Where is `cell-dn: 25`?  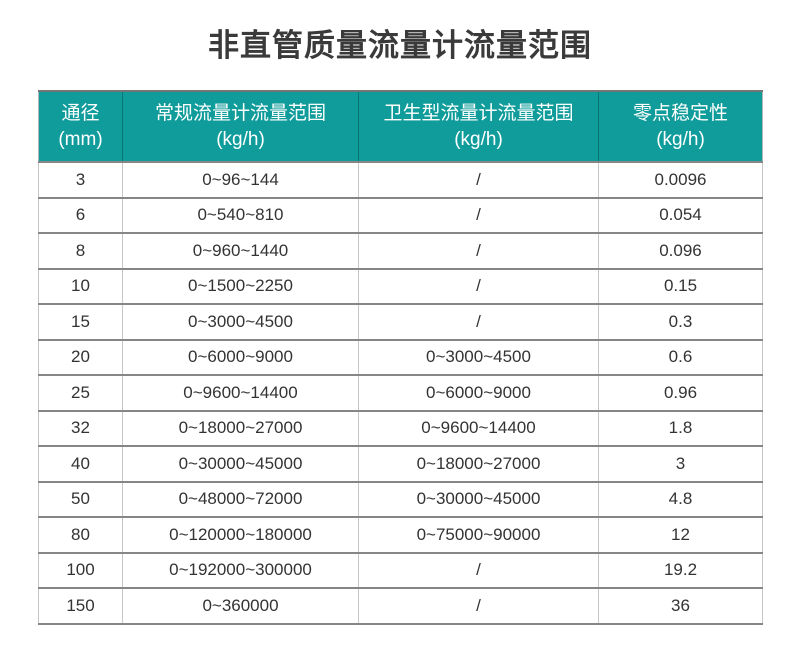
cell-dn: 25 is located at coordinates (80, 393).